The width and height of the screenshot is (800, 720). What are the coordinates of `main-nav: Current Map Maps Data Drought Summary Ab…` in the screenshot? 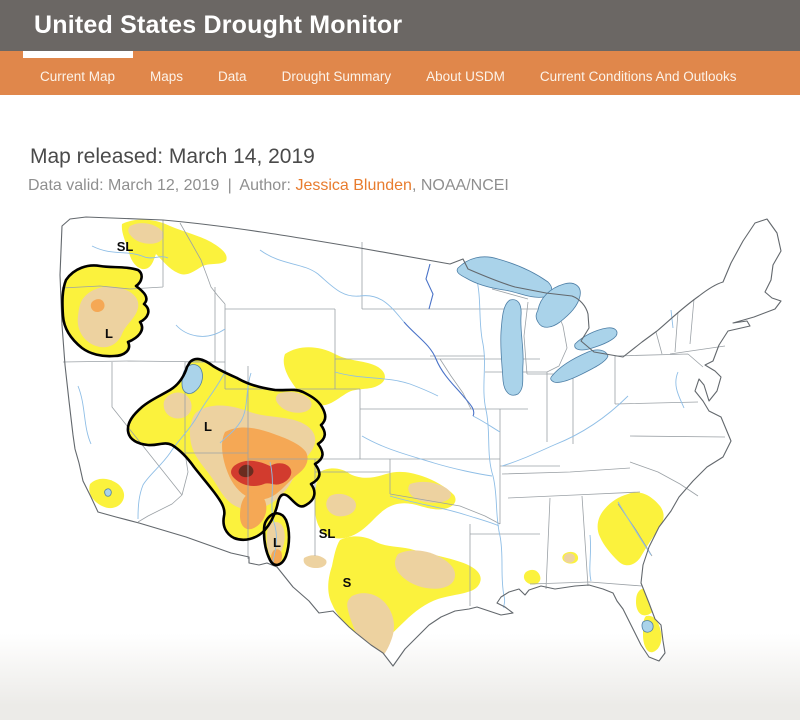 It's located at (400, 76).